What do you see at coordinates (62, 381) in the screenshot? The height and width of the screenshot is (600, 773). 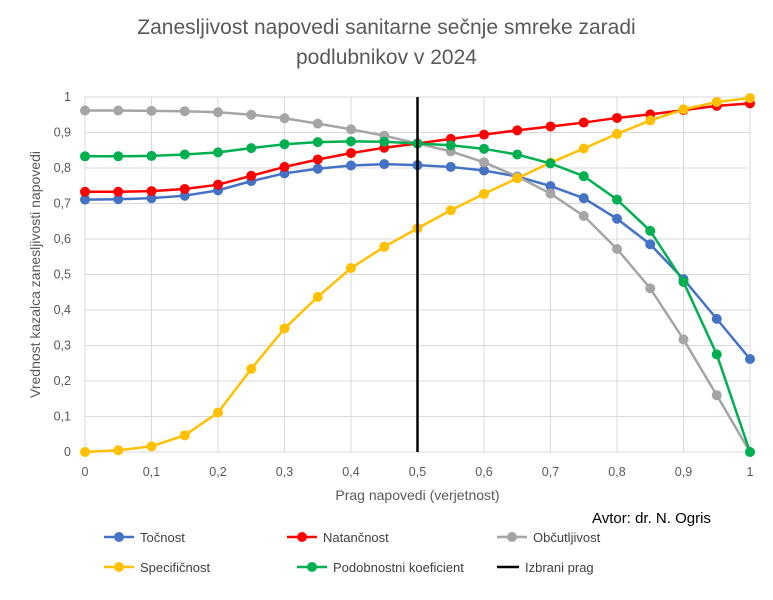 I see `y-tick-label: 0,2` at bounding box center [62, 381].